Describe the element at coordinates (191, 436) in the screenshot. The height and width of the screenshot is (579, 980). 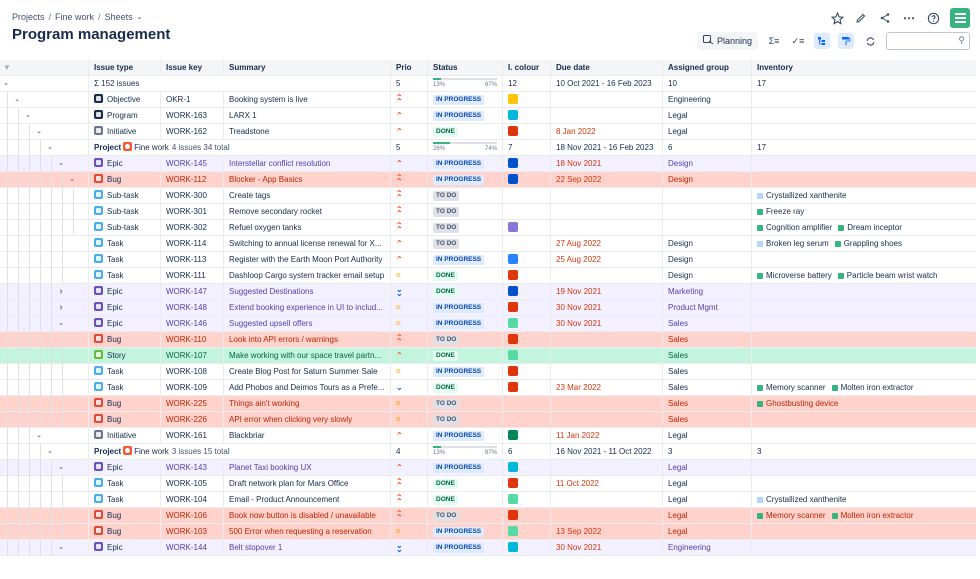
I see `issue-key: WORK-161` at that location.